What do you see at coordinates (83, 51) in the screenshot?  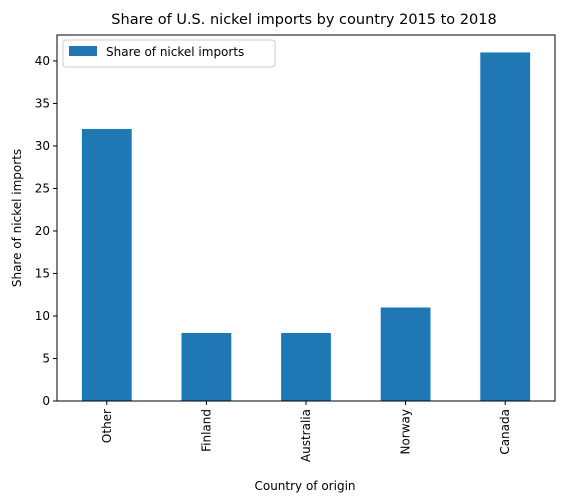 I see `legend-swatch` at bounding box center [83, 51].